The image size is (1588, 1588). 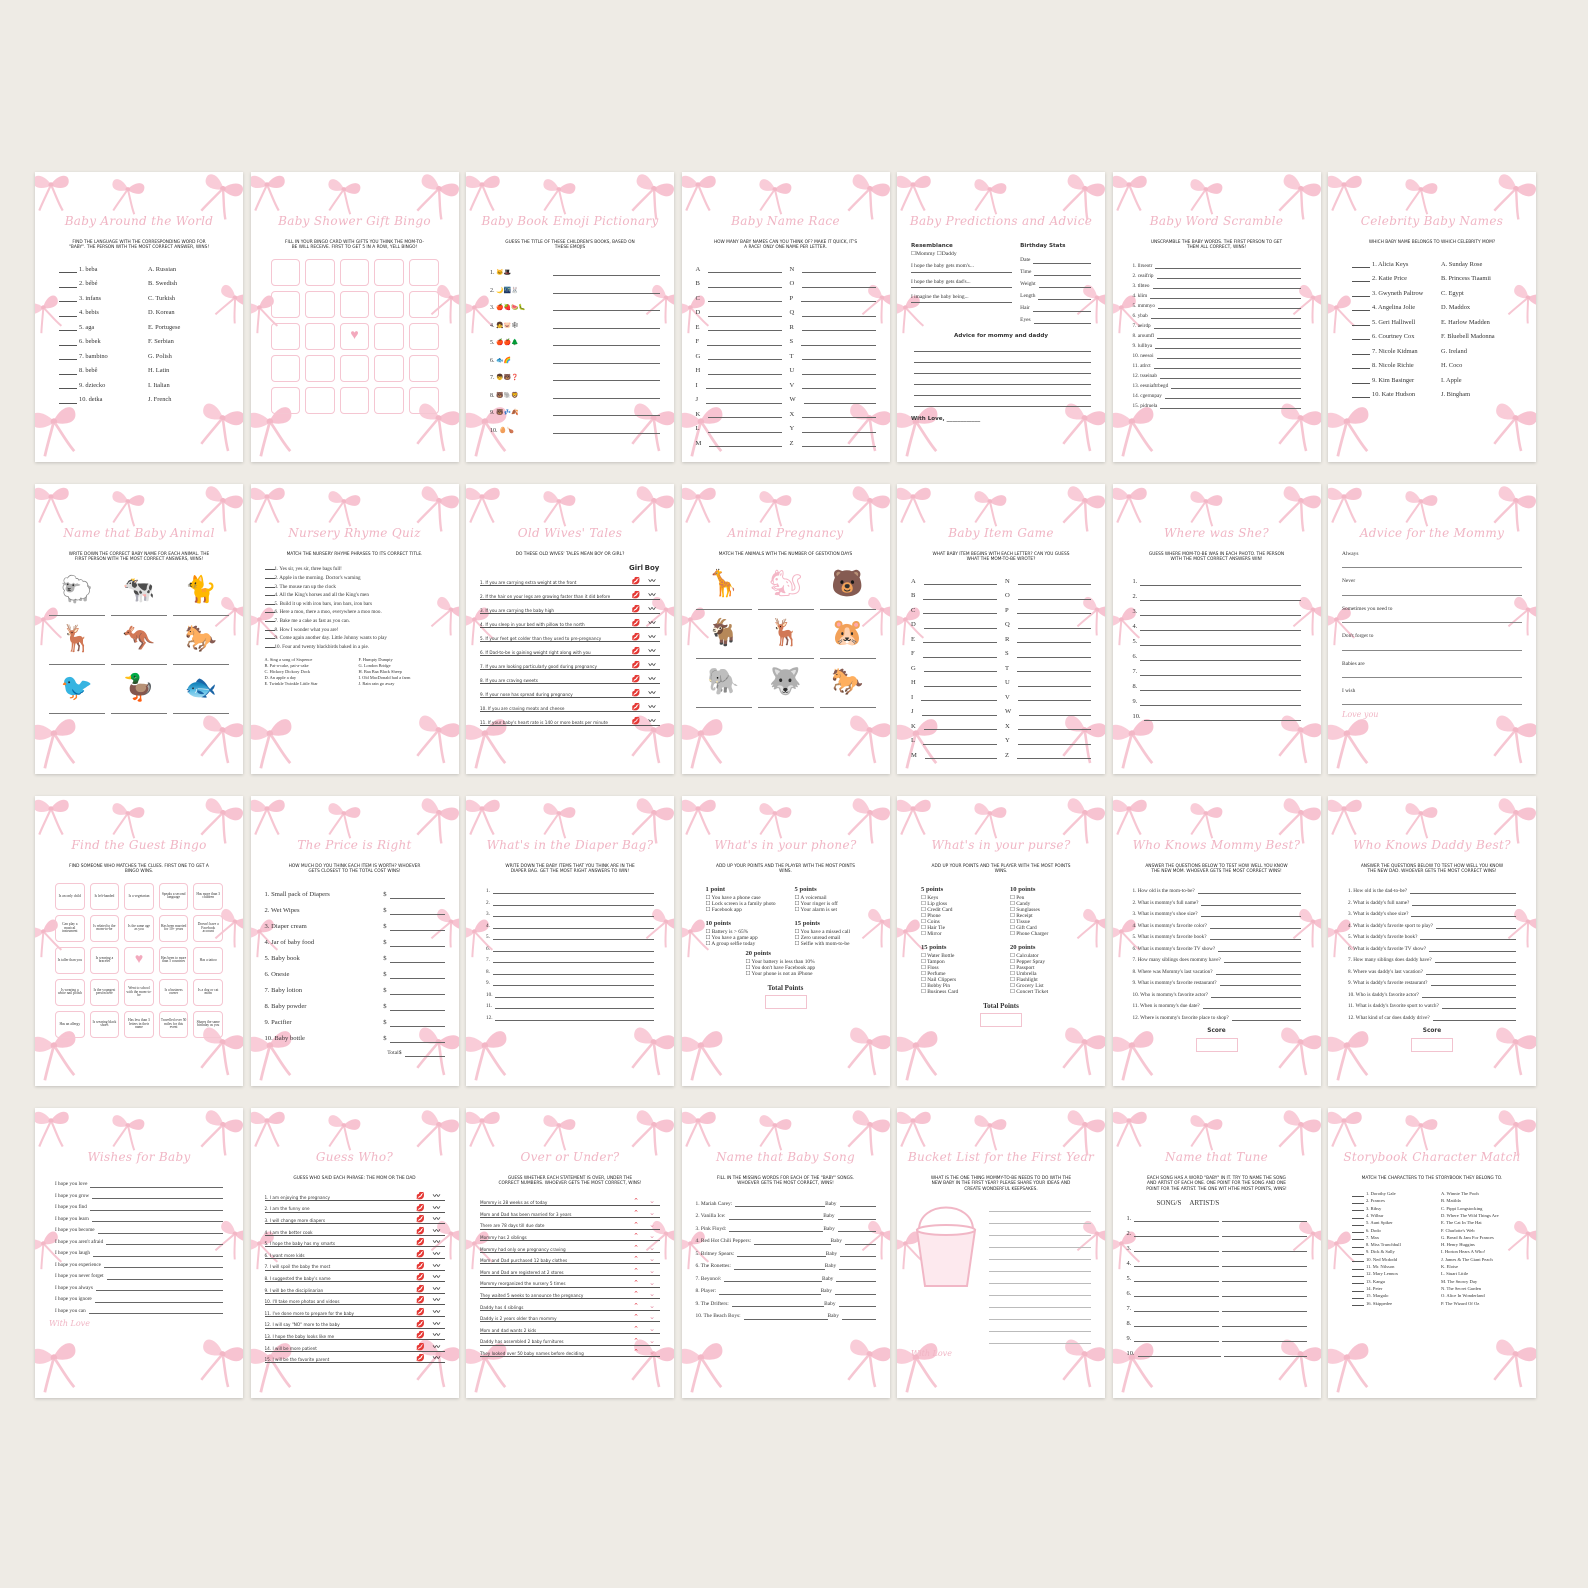 What do you see at coordinates (139, 960) in the screenshot?
I see `bingo-free-cell: ♥` at bounding box center [139, 960].